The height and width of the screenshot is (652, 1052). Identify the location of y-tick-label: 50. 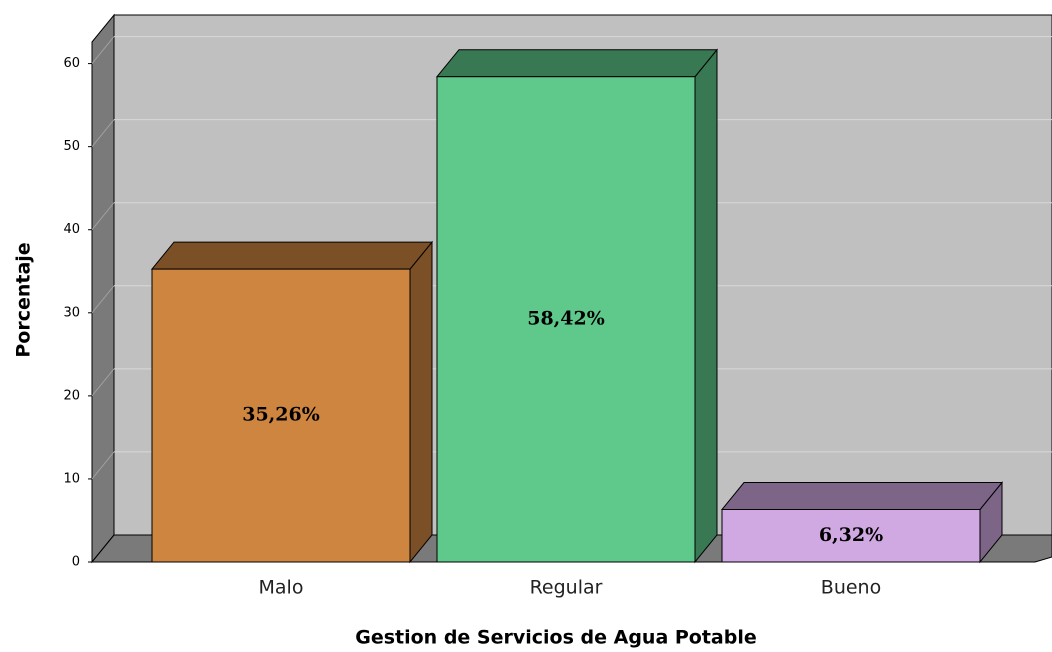
(71, 146).